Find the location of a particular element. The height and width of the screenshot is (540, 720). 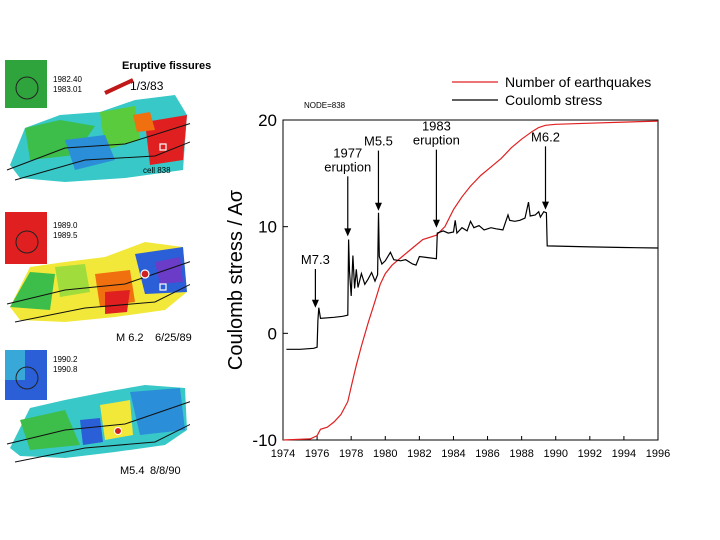

node-label: NODE=838 is located at coordinates (325, 105).